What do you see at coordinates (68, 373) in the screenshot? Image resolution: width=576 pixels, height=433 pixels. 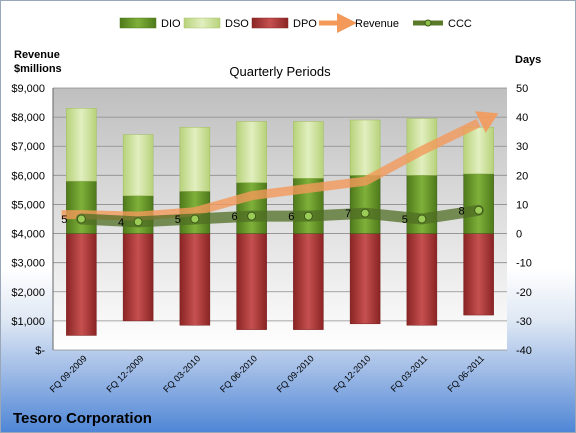 I see `x-tick-label: FQ 09-2009` at bounding box center [68, 373].